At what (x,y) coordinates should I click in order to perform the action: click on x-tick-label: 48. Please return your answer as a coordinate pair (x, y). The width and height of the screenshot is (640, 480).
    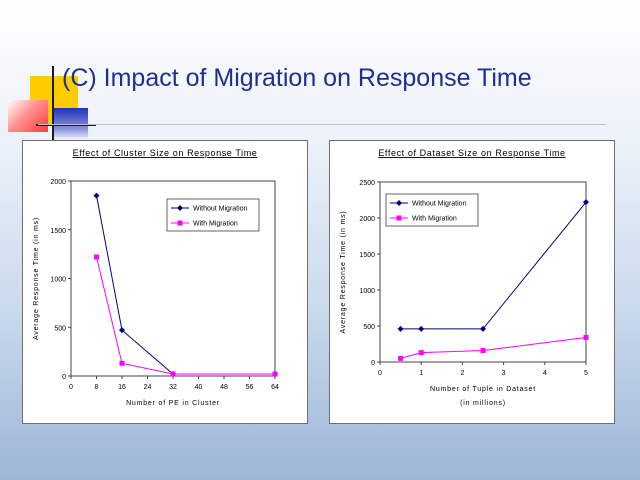
    Looking at the image, I should click on (224, 387).